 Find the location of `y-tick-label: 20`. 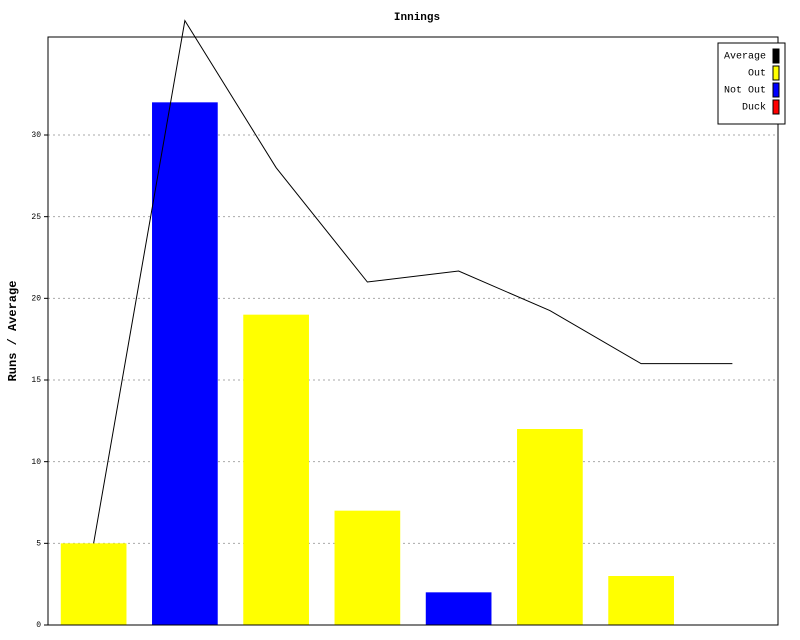

y-tick-label: 20 is located at coordinates (36, 298).